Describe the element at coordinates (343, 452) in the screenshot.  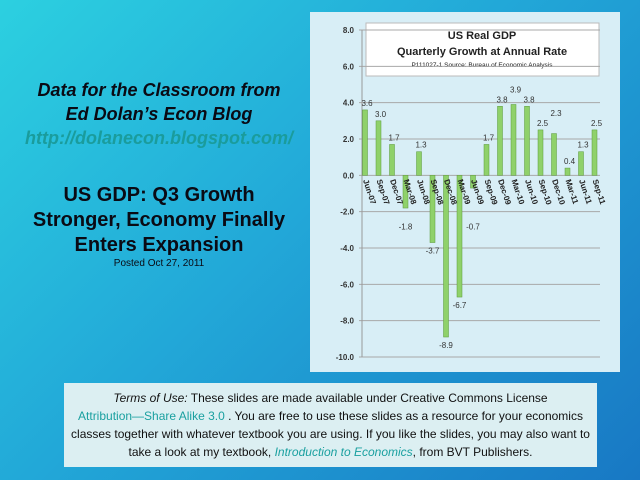
I see `textbook-link: Introduction to Economics` at that location.